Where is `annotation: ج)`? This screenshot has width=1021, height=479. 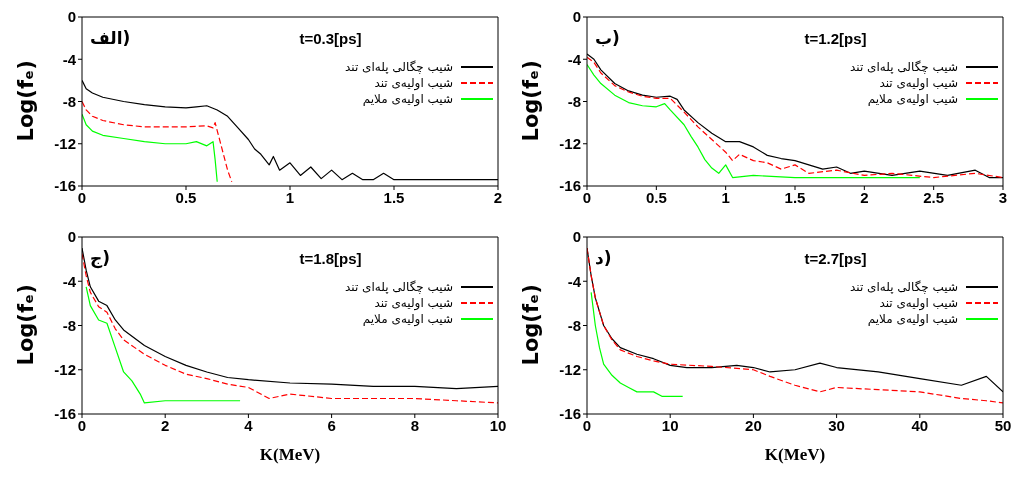
annotation: ج) is located at coordinates (100, 258).